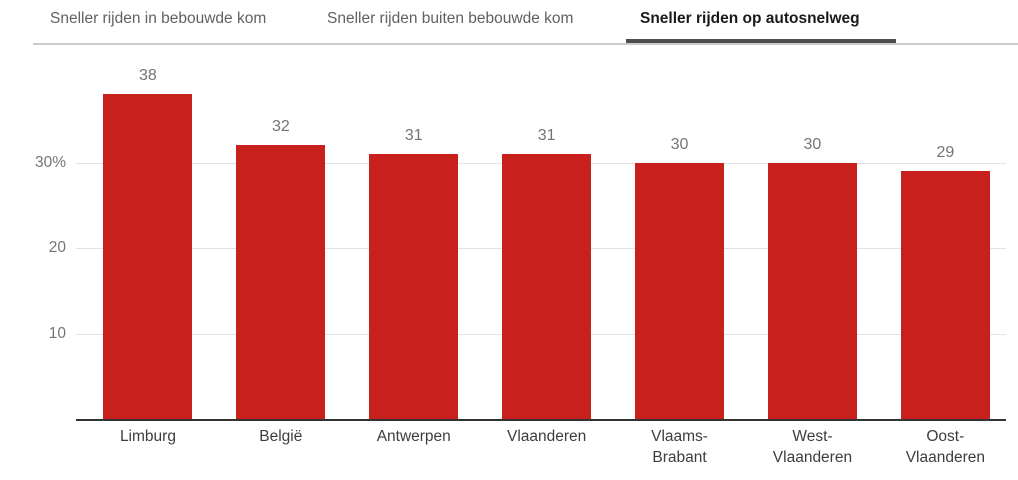 Image resolution: width=1018 pixels, height=480 pixels. I want to click on bar-value-label: 32, so click(280, 127).